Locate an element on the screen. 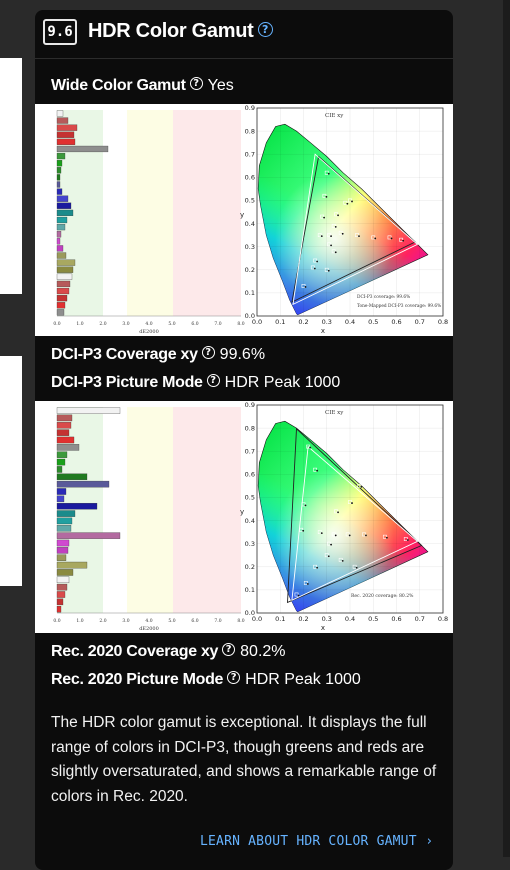 This screenshot has height=870, width=510. learn-link-label: LEARN ABOUT HDR COLOR GAMUT is located at coordinates (308, 841).